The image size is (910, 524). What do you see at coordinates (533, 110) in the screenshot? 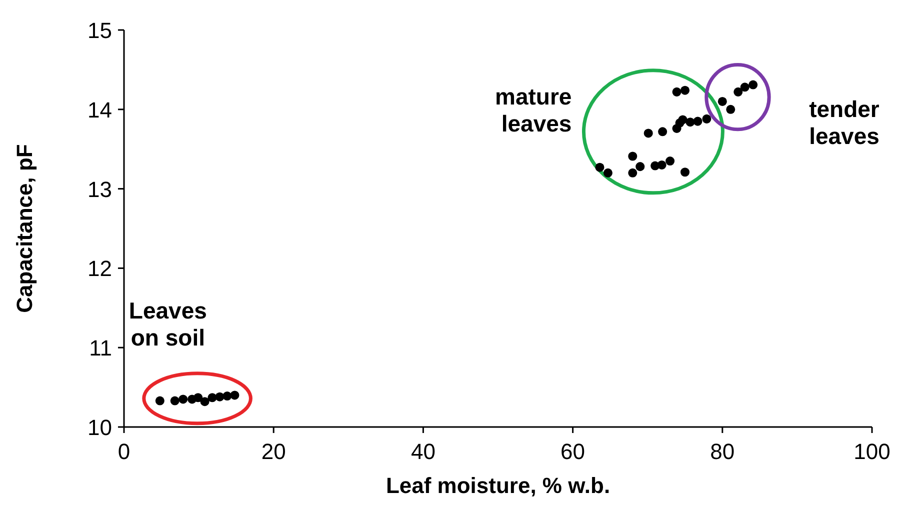
I see `annotation: mature leaves` at bounding box center [533, 110].